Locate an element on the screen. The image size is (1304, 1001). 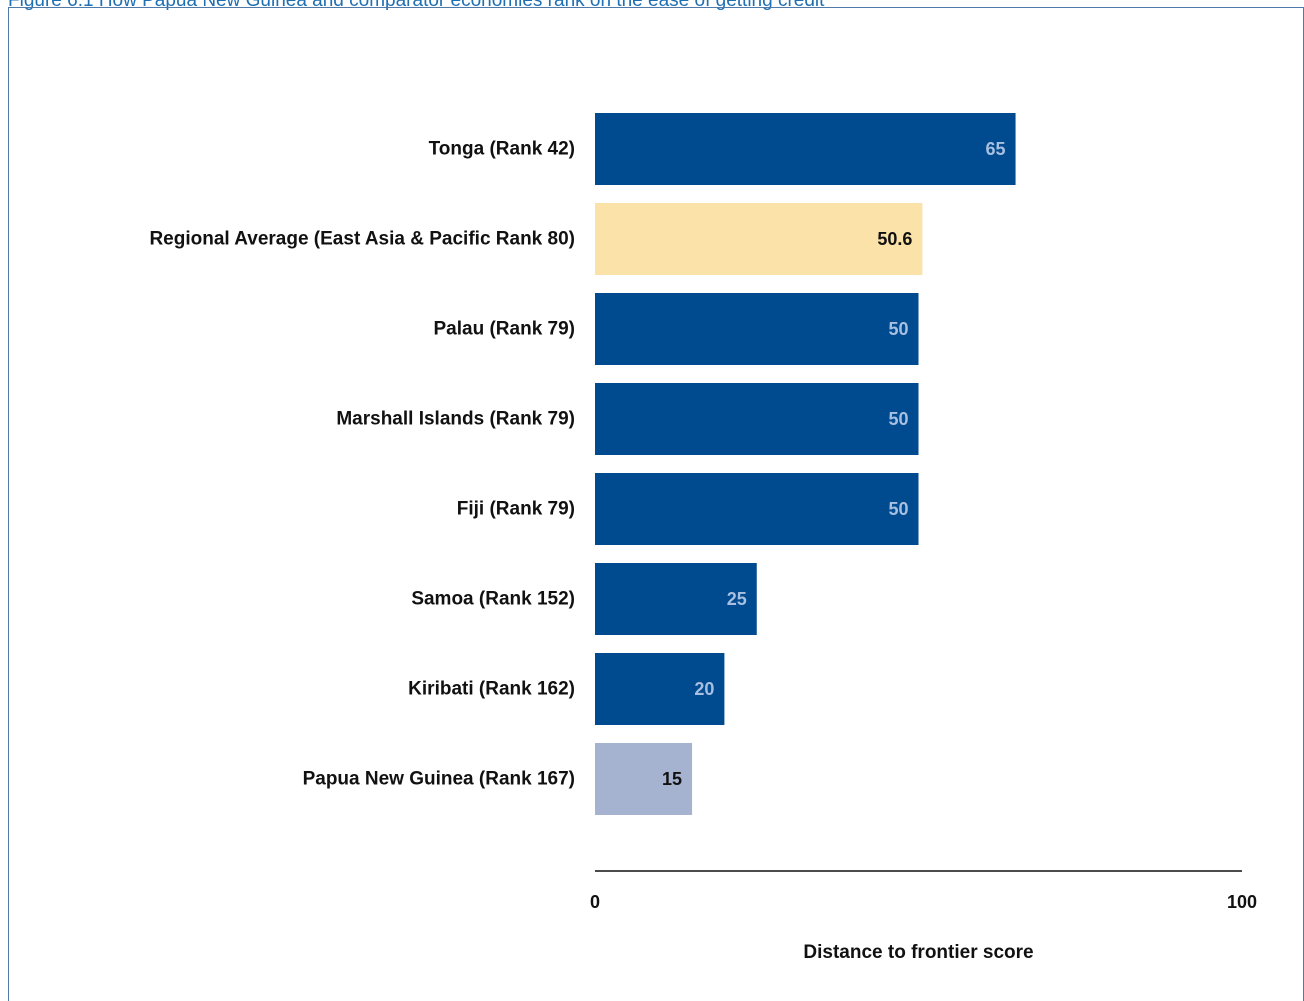
category-label-2: Palau (Rank 79) is located at coordinates (505, 329).